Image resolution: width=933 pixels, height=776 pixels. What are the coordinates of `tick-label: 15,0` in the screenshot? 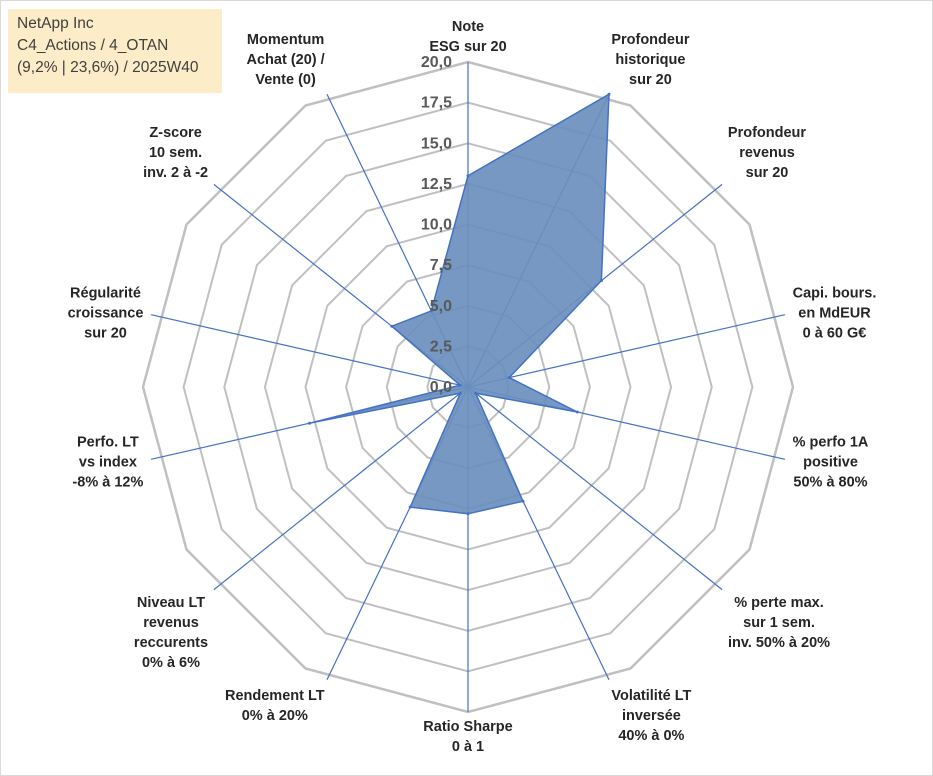 It's located at (436, 143).